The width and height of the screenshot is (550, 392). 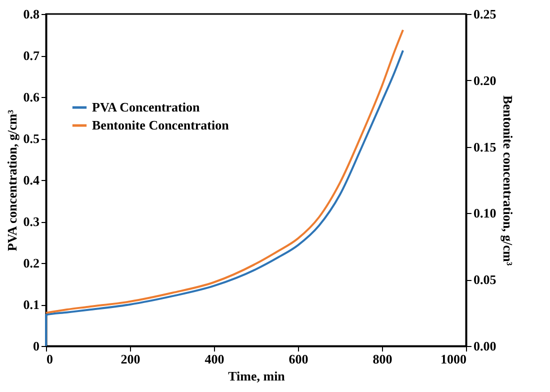 What do you see at coordinates (485, 346) in the screenshot?
I see `y2-tick-label: 0.00` at bounding box center [485, 346].